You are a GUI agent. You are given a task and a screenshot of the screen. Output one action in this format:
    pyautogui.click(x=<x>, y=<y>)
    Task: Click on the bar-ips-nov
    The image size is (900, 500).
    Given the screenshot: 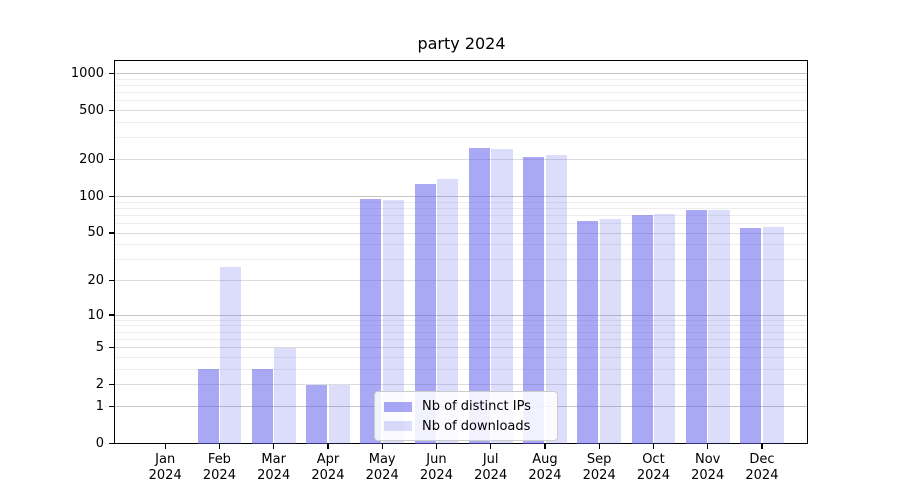 What is the action you would take?
    pyautogui.click(x=696, y=326)
    